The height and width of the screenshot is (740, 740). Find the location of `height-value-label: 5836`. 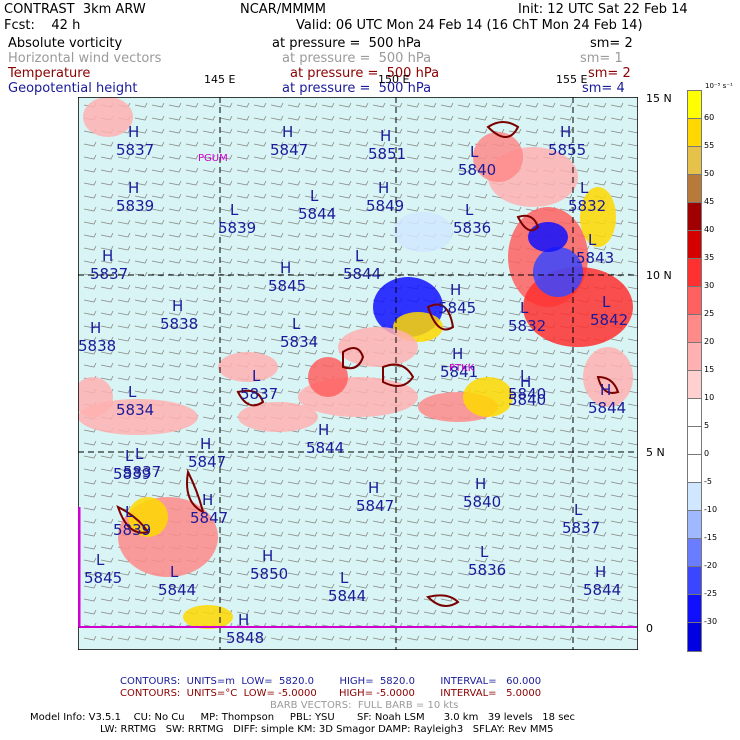

height-value-label: 5836 is located at coordinates (472, 228).